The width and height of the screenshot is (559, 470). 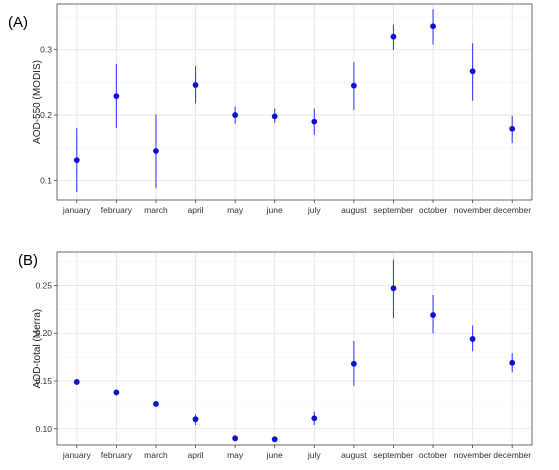 What do you see at coordinates (46, 180) in the screenshot?
I see `y-tick-label: 0.1` at bounding box center [46, 180].